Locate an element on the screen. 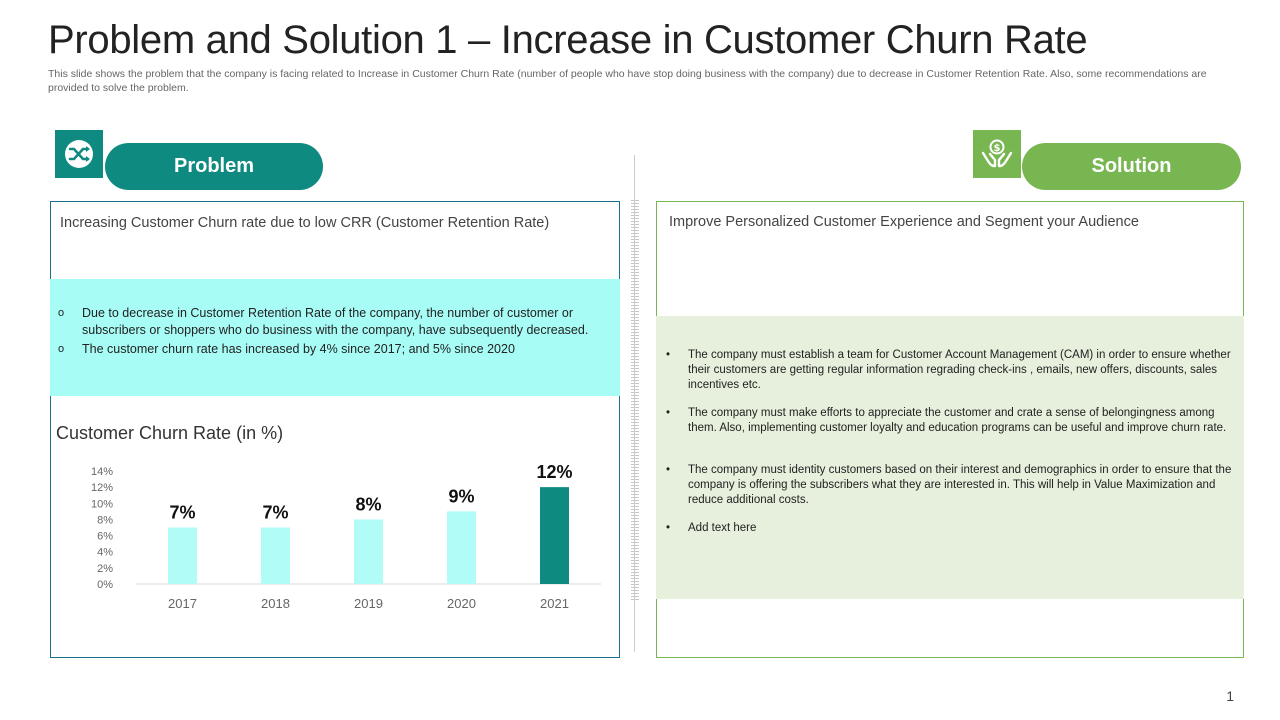  solution-label: Solution is located at coordinates (1131, 166).